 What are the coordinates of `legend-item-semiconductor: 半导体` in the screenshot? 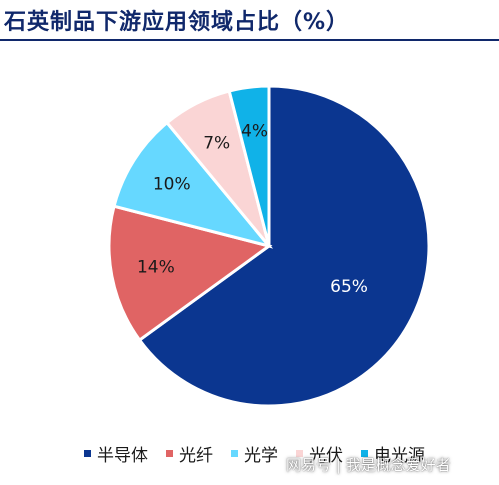 It's located at (116, 453).